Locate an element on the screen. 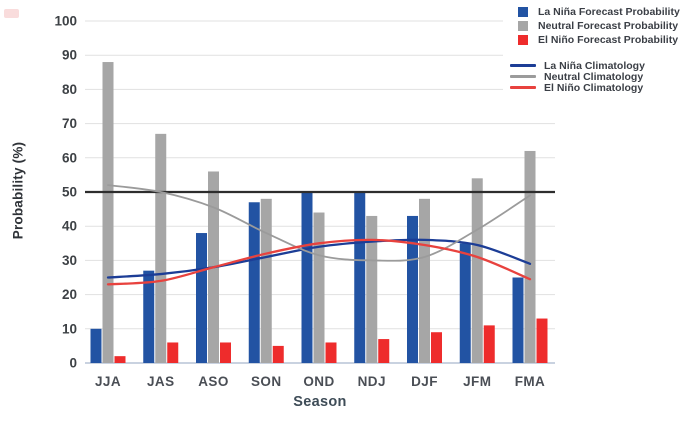 The height and width of the screenshot is (427, 682). bar-el-ni-o-forecast-probability-aso is located at coordinates (225, 352).